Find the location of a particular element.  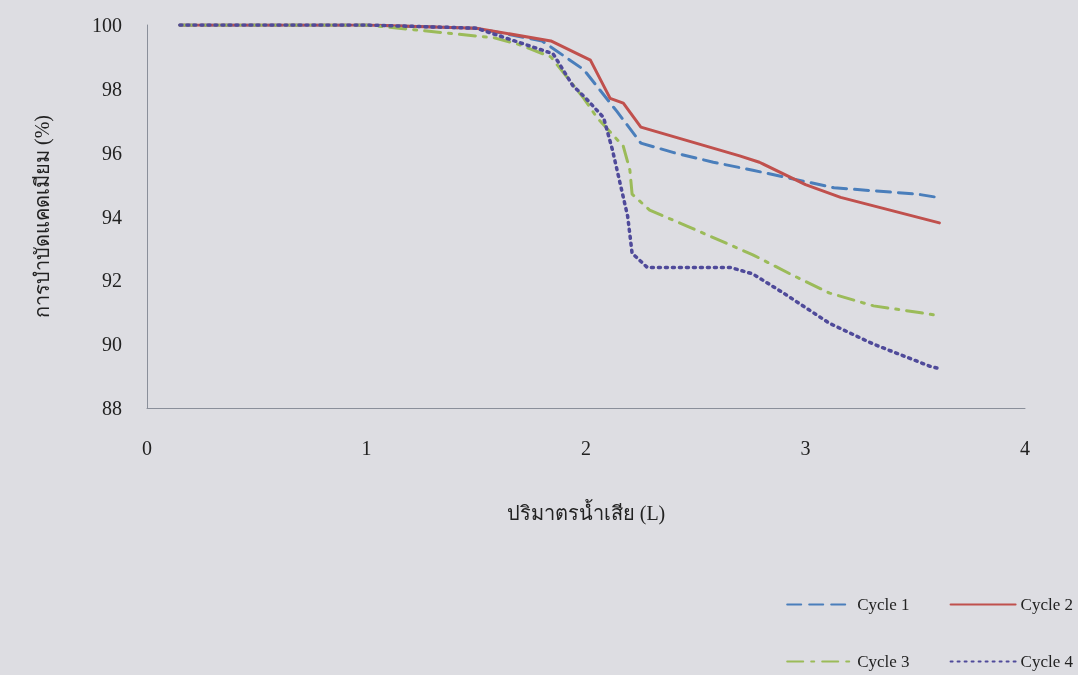

x-tick-label: 2 is located at coordinates (586, 448).